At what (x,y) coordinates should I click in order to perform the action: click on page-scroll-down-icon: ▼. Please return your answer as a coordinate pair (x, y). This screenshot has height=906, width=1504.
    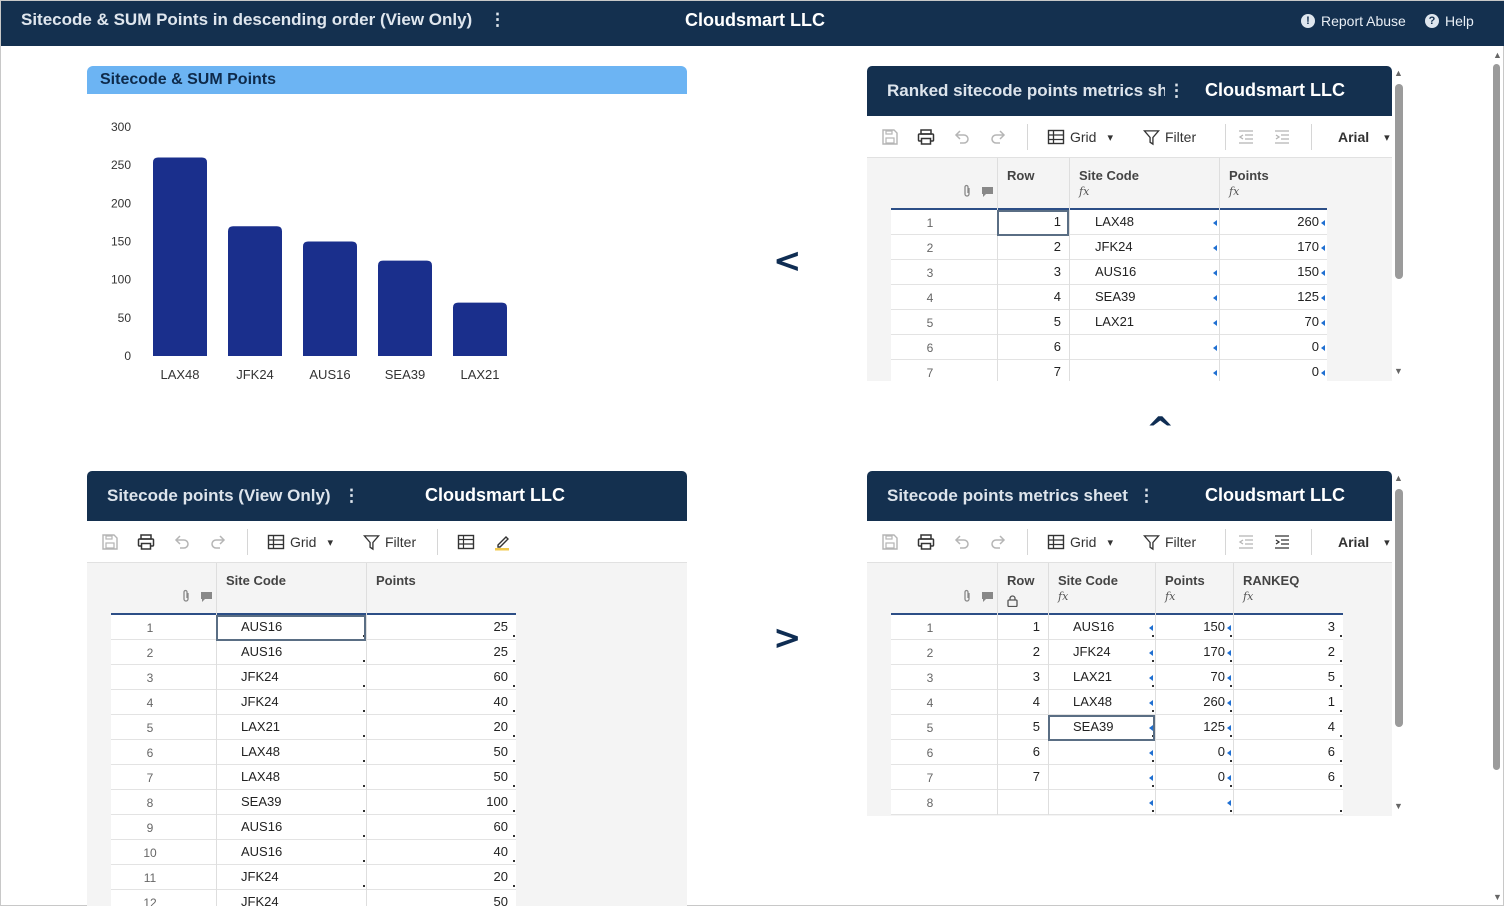
    Looking at the image, I should click on (1497, 897).